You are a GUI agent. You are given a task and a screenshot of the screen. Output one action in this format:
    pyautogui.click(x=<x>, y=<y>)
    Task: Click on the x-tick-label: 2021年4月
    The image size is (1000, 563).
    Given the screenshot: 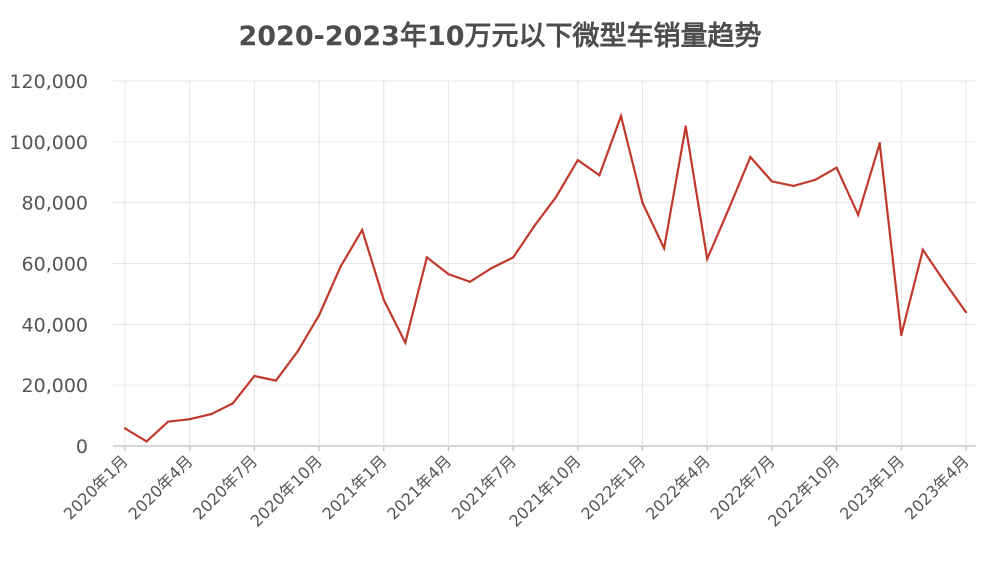 What is the action you would take?
    pyautogui.click(x=419, y=487)
    